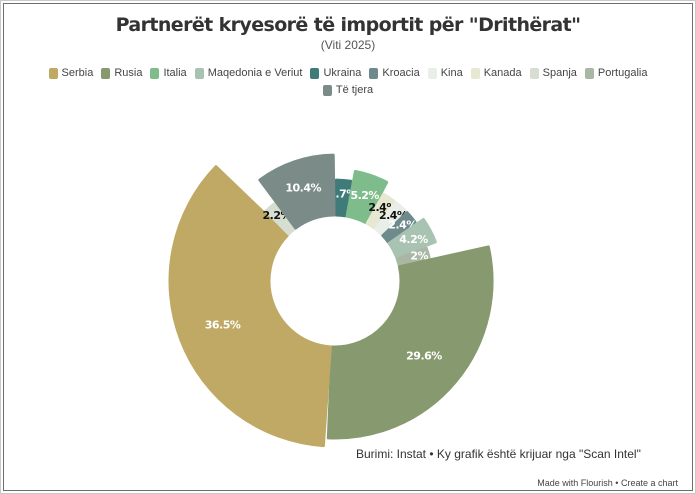 This screenshot has height=494, width=696. What do you see at coordinates (607, 483) in the screenshot?
I see `flourish-credit: Made with Flourish • Create a chart` at bounding box center [607, 483].